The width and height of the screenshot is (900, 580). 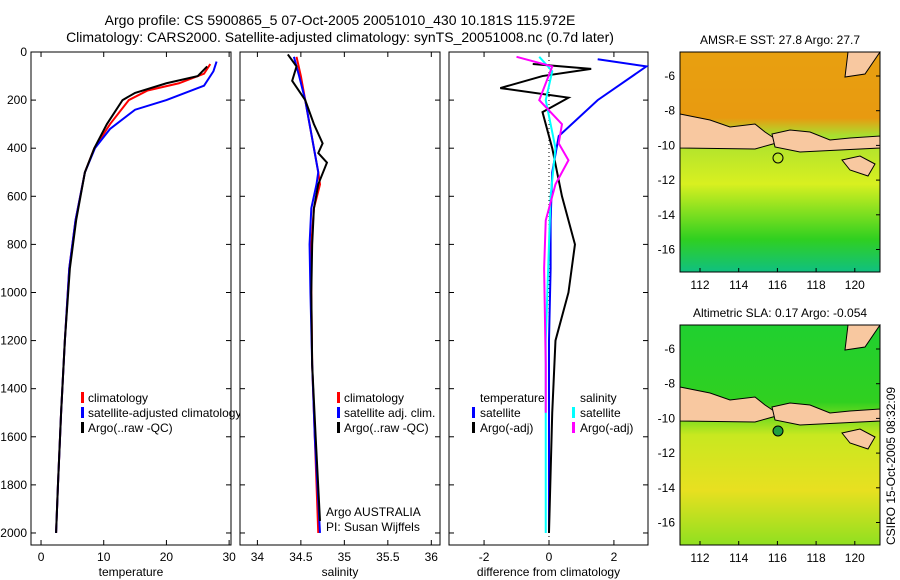 What do you see at coordinates (13, 389) in the screenshot?
I see `y-tick-label: 1400` at bounding box center [13, 389].